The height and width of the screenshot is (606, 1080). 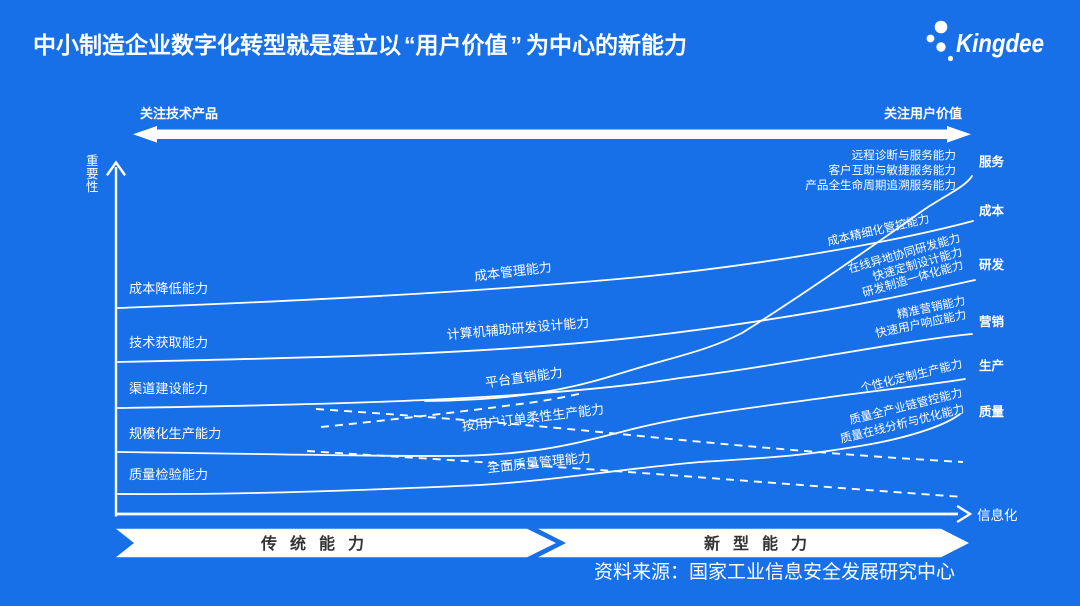 I want to click on svg-text: 关注技术产品, so click(x=179, y=113).